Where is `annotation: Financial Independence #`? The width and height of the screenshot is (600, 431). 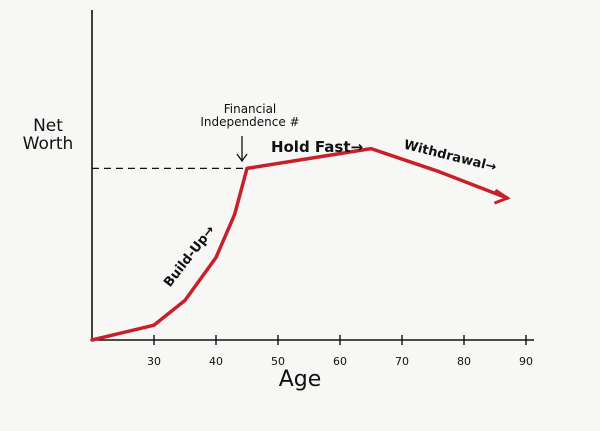
annotation: Financial Independence # is located at coordinates (250, 115).